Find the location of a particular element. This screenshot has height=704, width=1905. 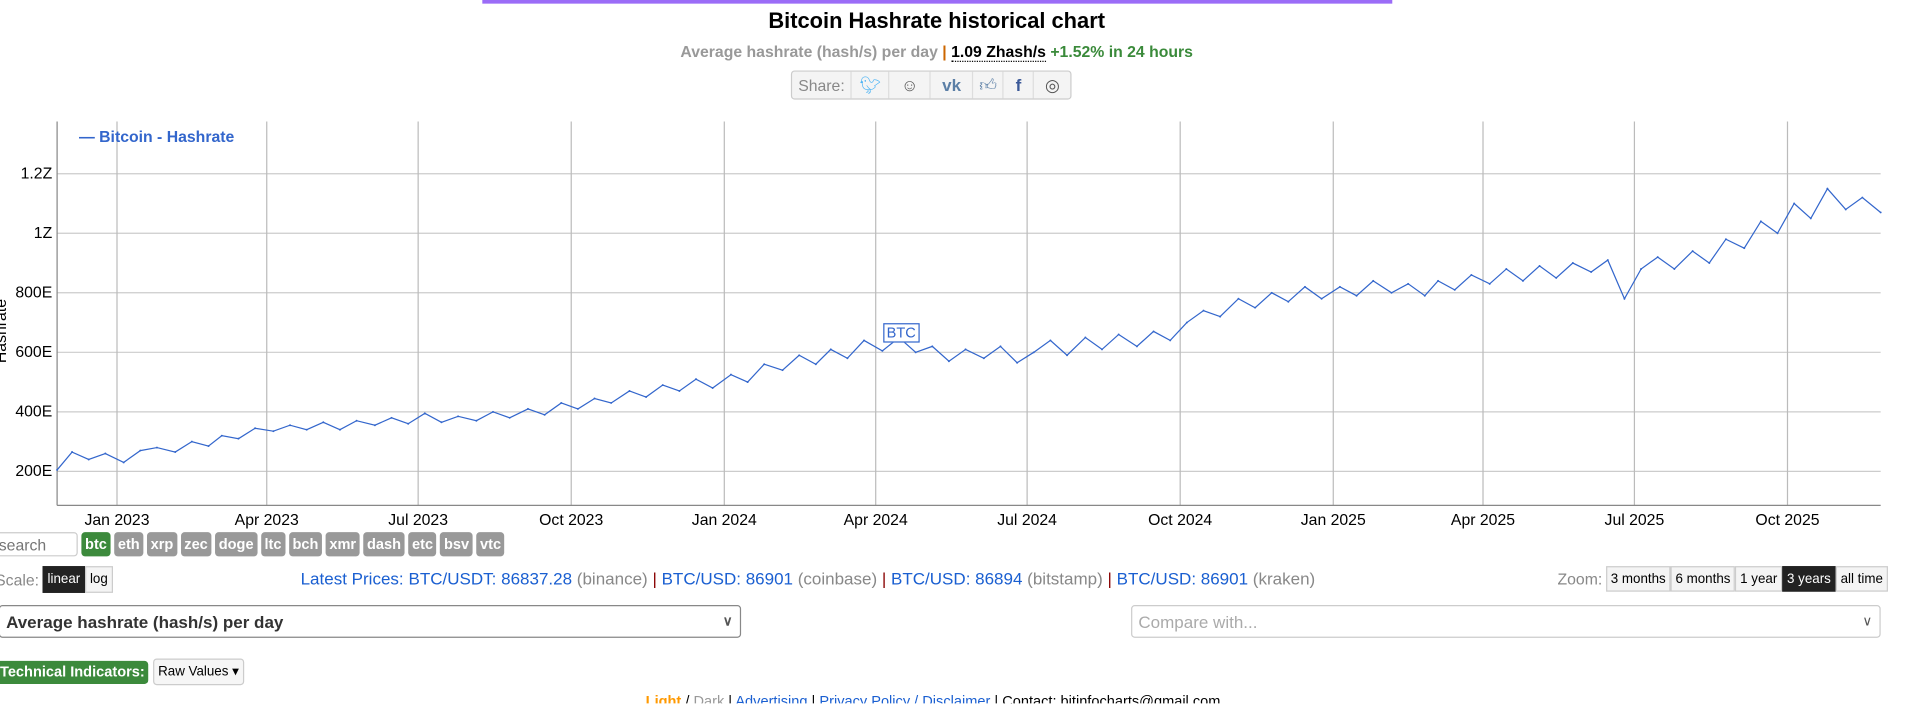

coin-button-vtc: vtc is located at coordinates (490, 544).